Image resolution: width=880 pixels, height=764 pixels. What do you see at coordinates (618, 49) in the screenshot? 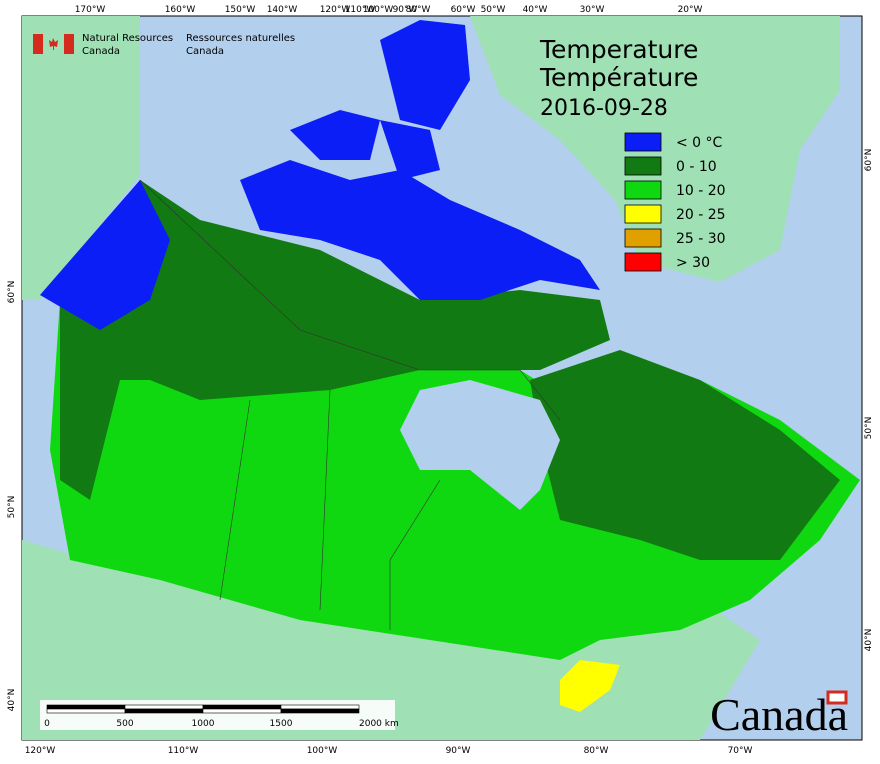
I see `title: Temperature` at bounding box center [618, 49].